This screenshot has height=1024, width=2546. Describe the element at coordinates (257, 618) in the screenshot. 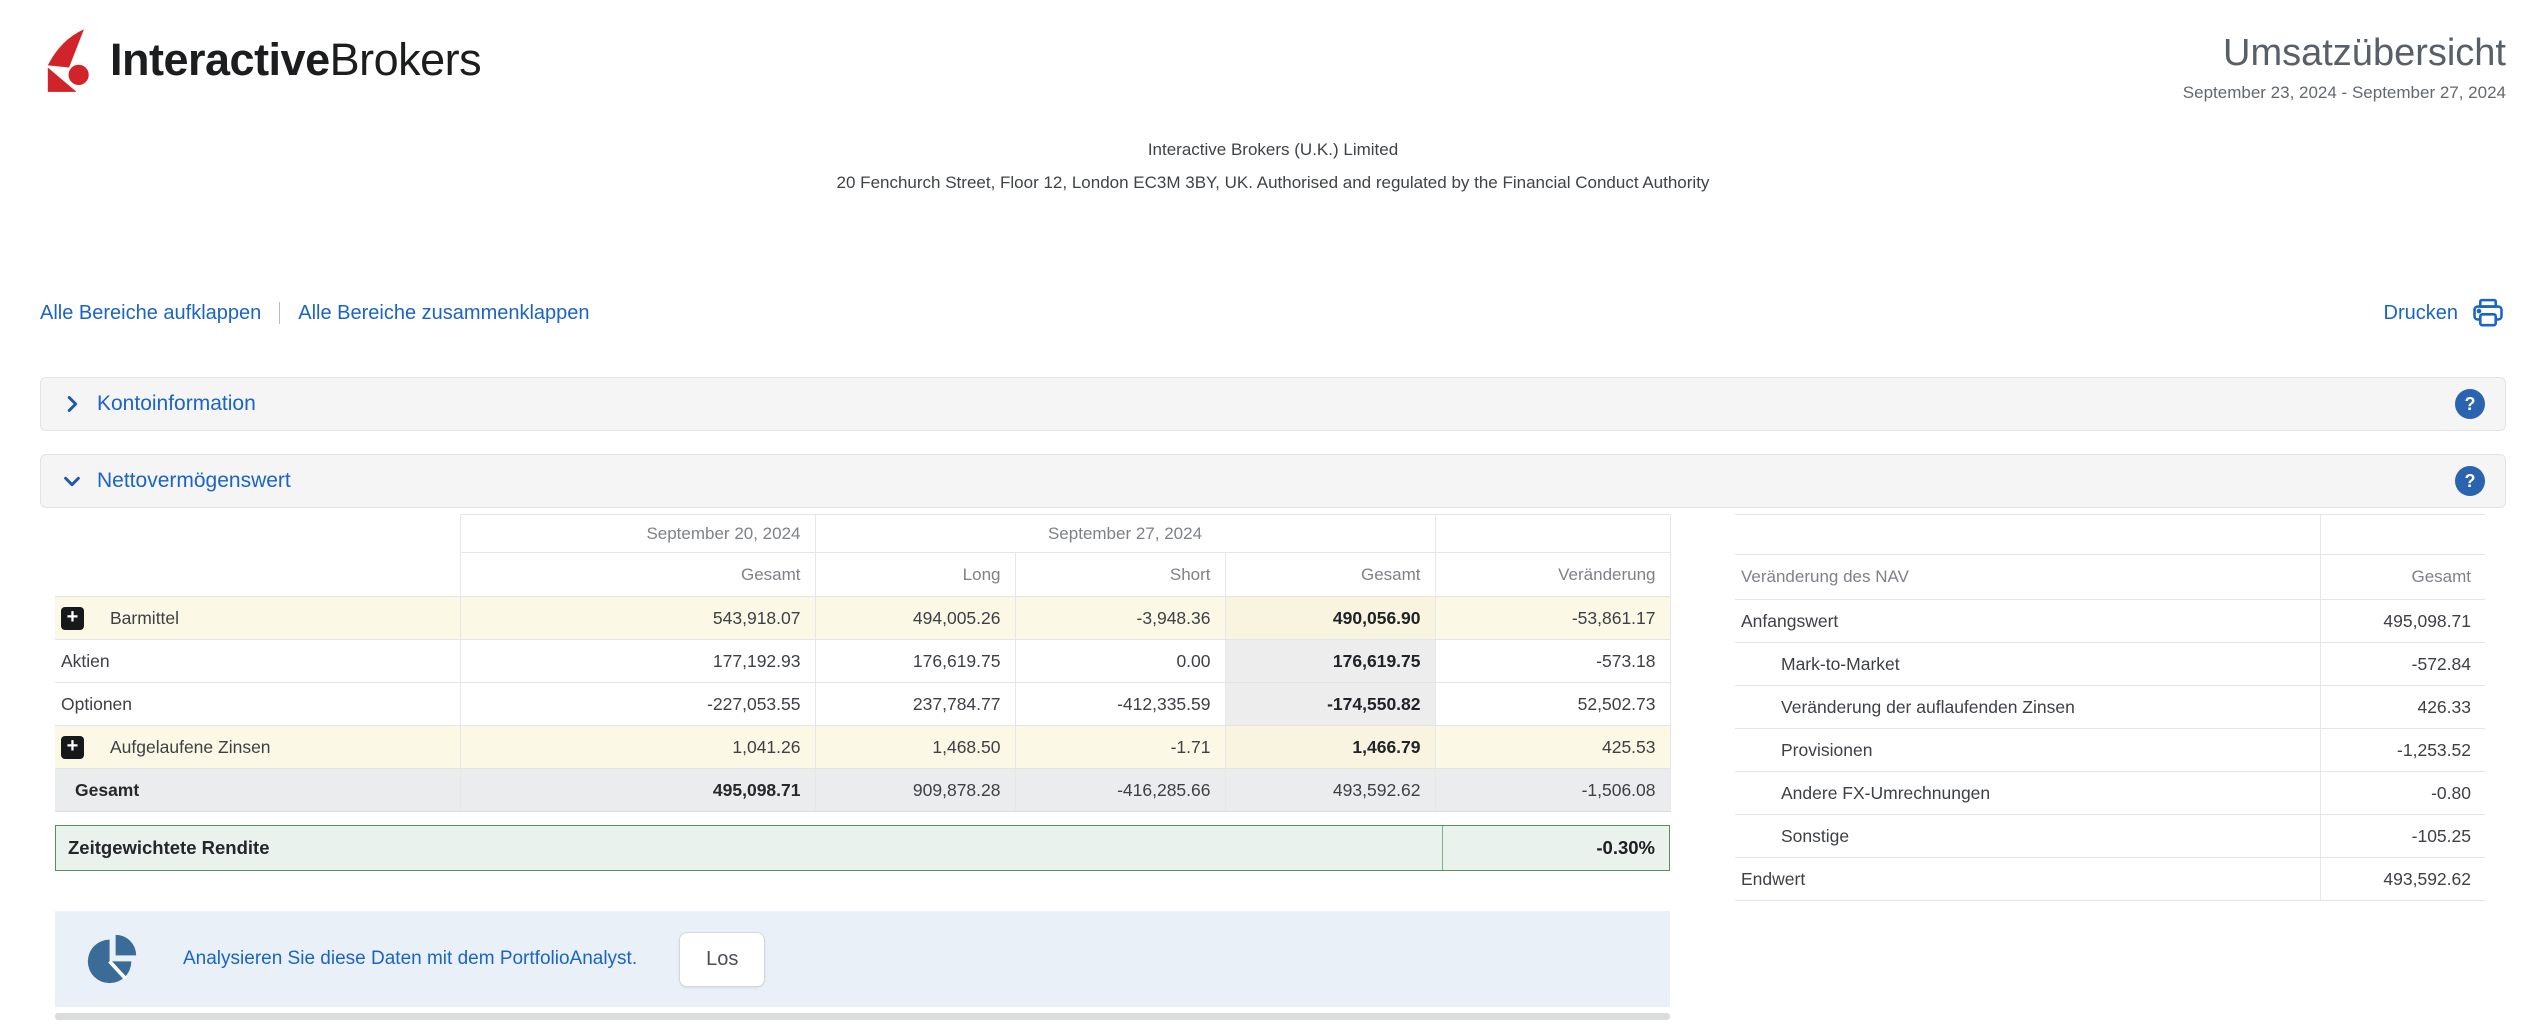

I see `row-label-cell: Barmittel` at that location.